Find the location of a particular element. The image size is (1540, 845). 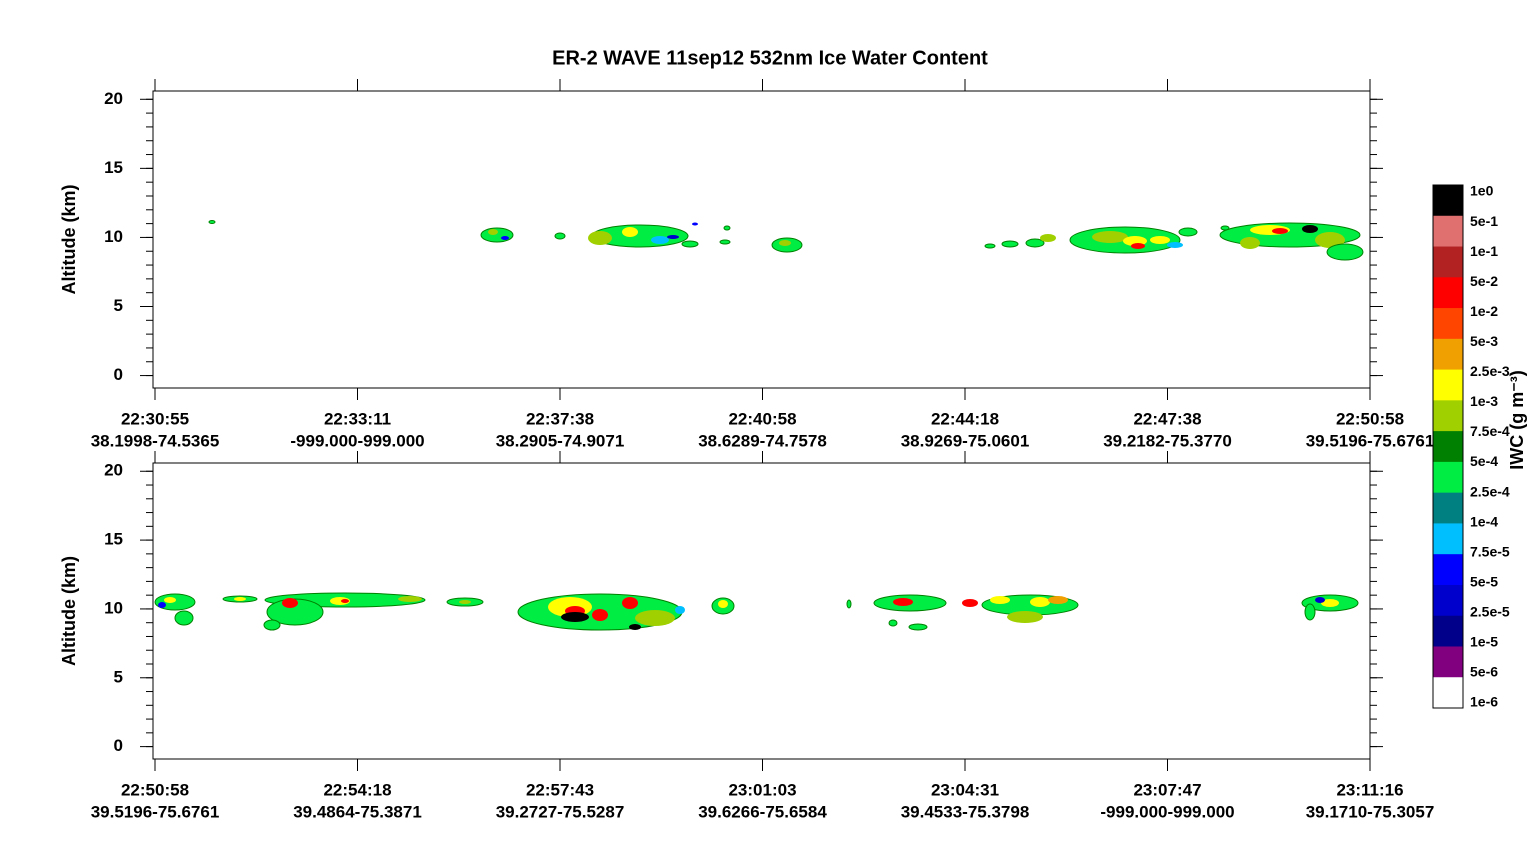

colorbar-label: 5e-4 is located at coordinates (1484, 461).